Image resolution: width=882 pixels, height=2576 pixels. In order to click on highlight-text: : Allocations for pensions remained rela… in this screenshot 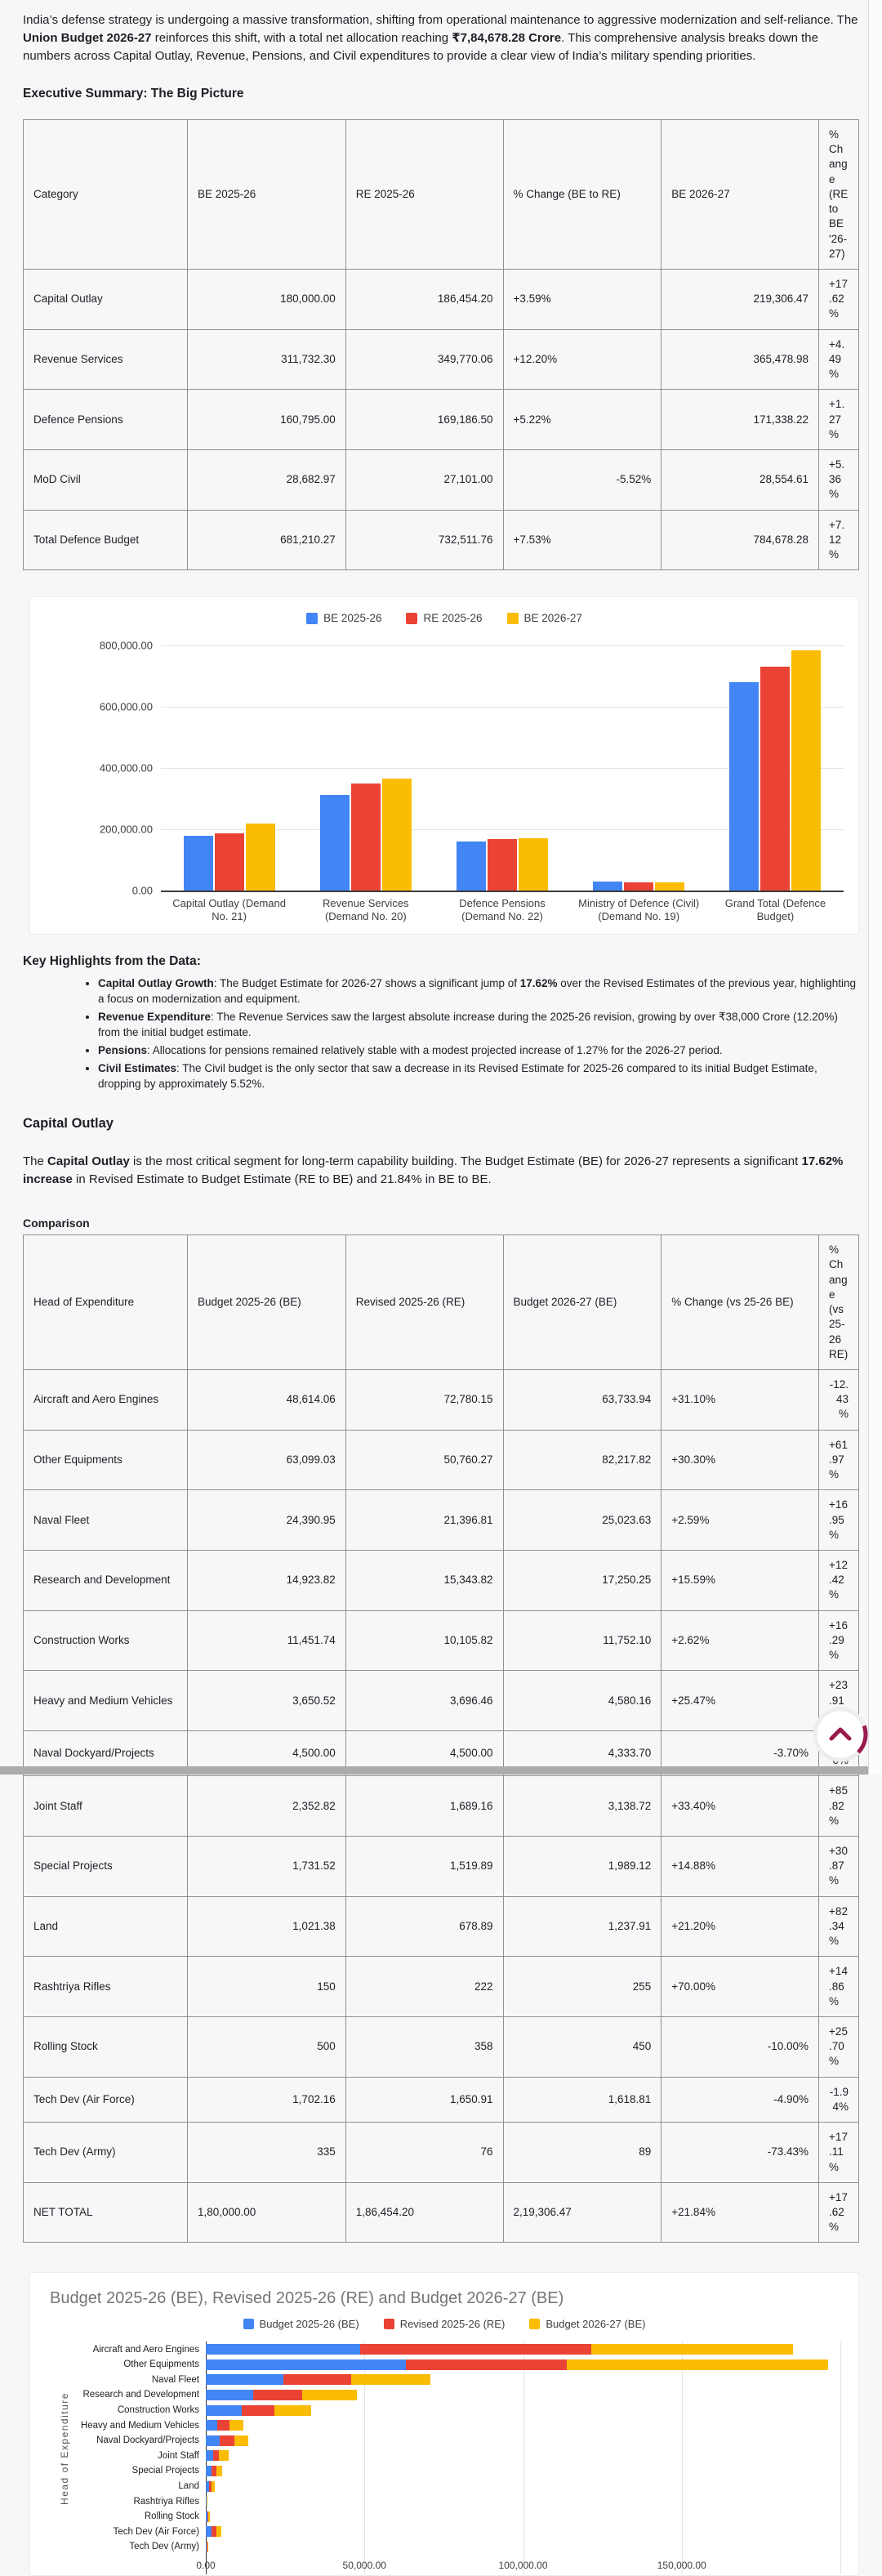, I will do `click(435, 1050)`.